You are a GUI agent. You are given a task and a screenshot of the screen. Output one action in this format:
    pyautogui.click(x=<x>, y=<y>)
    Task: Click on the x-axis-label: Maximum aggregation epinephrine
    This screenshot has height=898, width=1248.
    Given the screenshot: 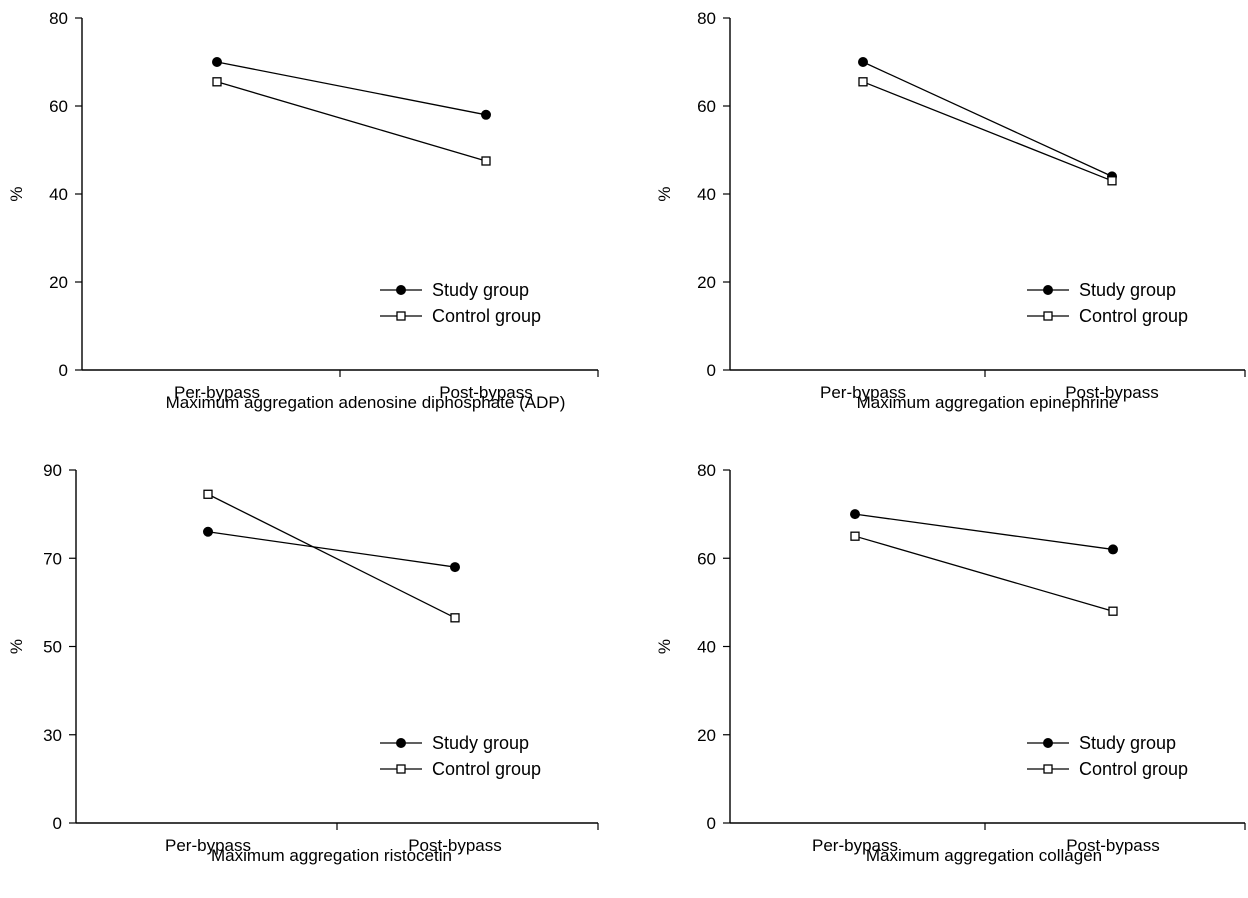 What is the action you would take?
    pyautogui.click(x=988, y=402)
    